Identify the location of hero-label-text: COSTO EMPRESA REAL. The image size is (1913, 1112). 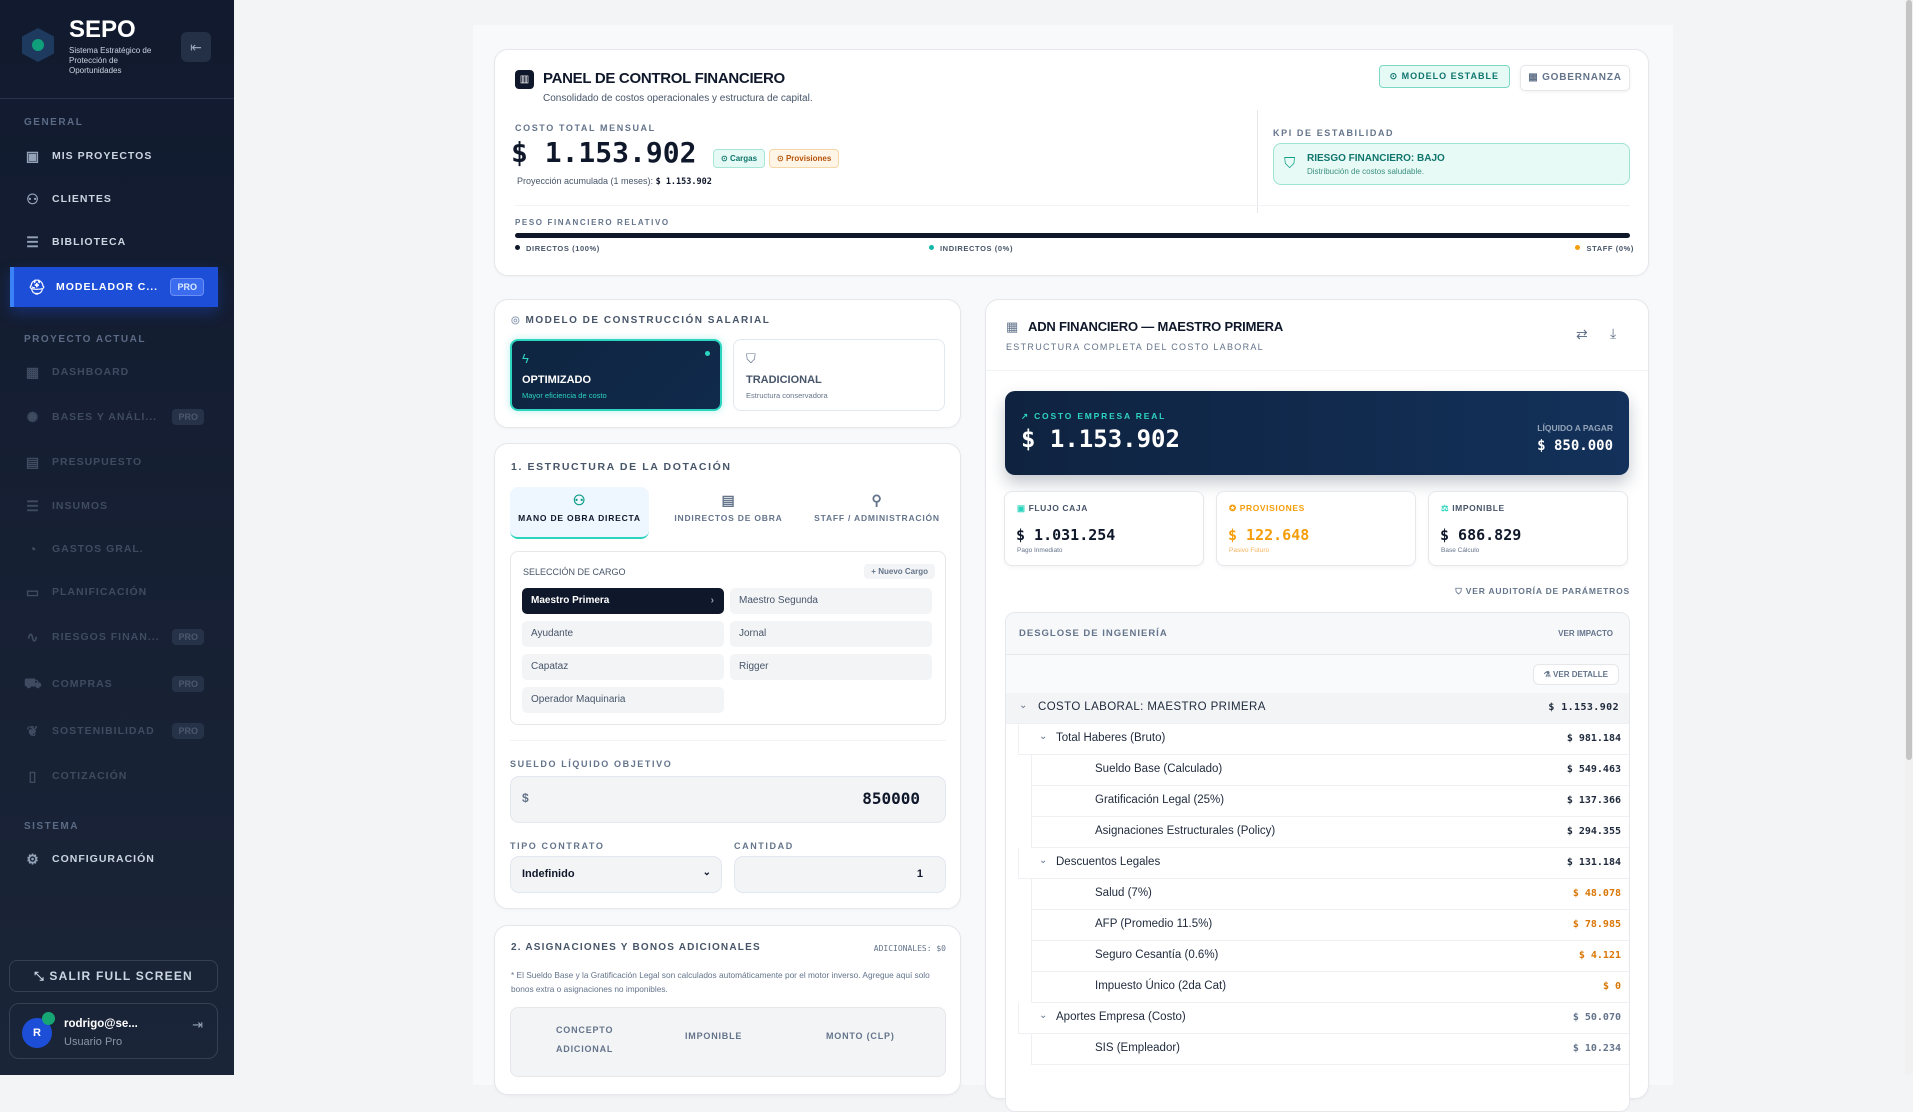
(1100, 416).